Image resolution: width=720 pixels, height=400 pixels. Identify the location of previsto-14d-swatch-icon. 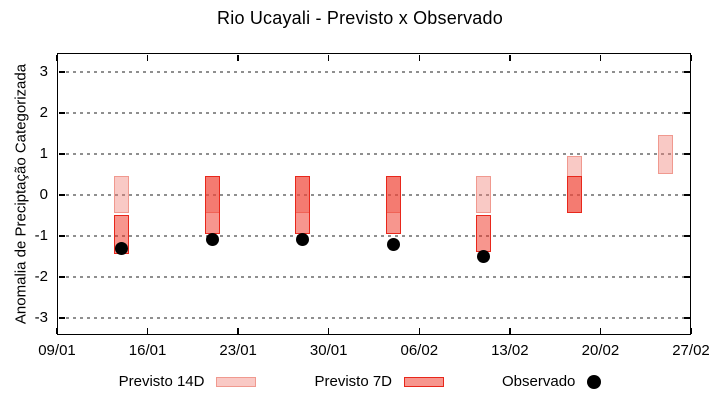
(236, 381).